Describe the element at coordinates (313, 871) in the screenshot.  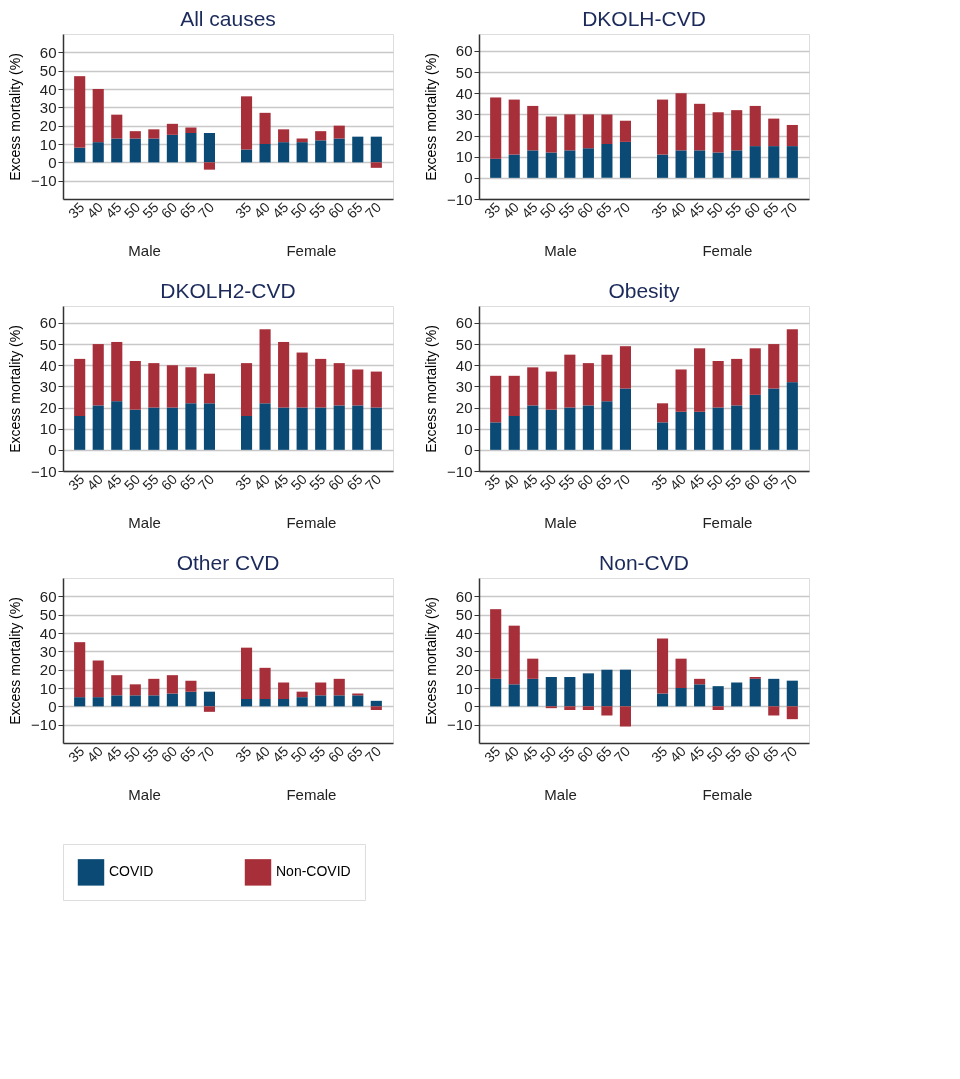
I see `legend-label: Non-COVID` at that location.